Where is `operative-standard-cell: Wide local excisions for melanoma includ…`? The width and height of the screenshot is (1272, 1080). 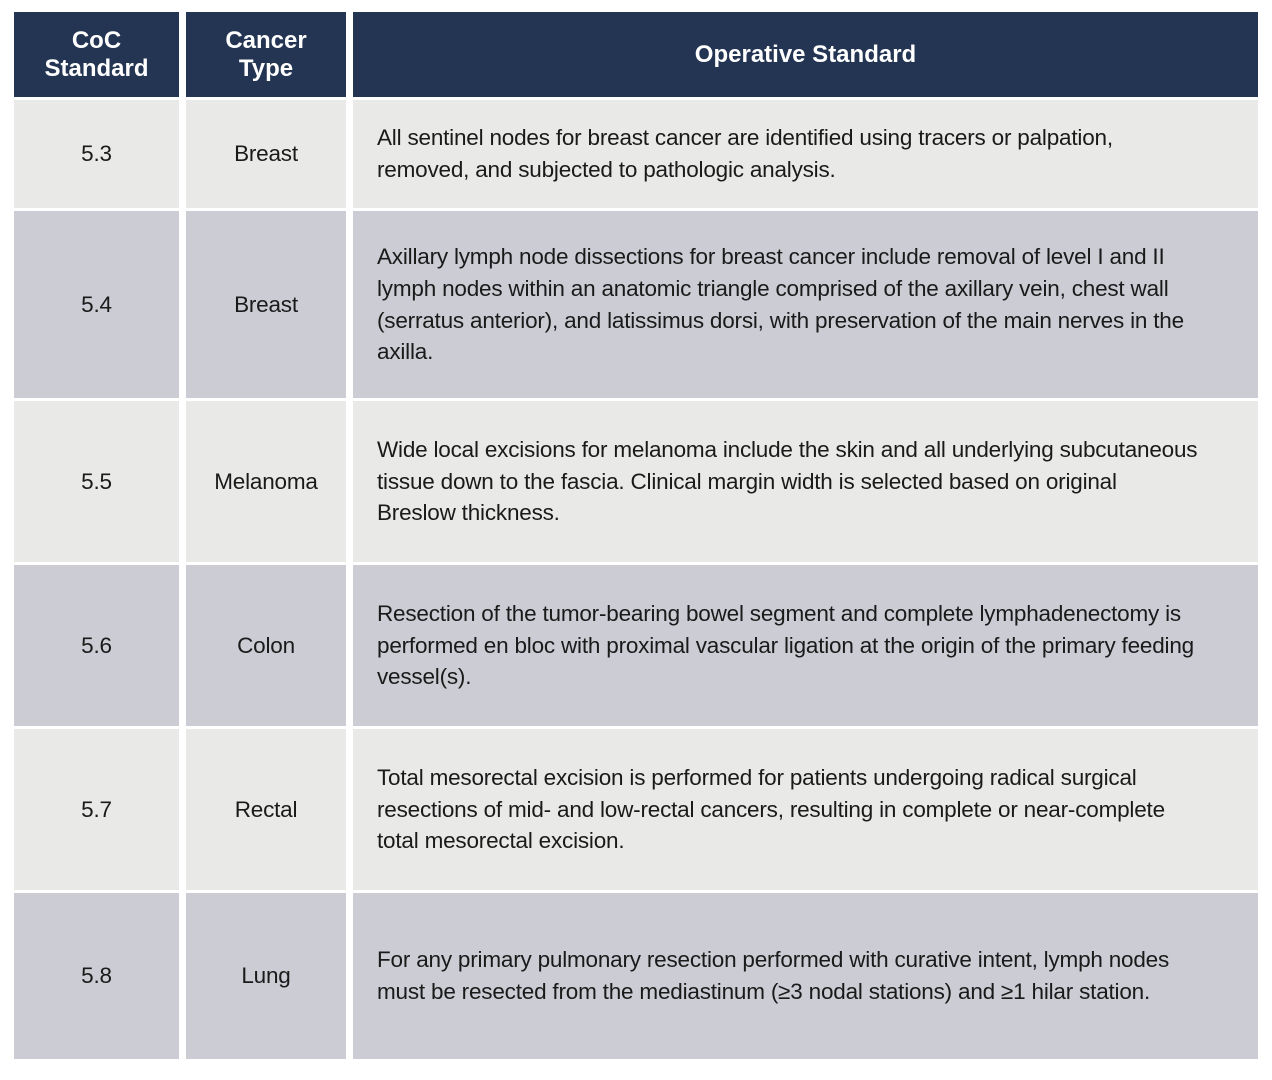 operative-standard-cell: Wide local excisions for melanoma includ… is located at coordinates (805, 481).